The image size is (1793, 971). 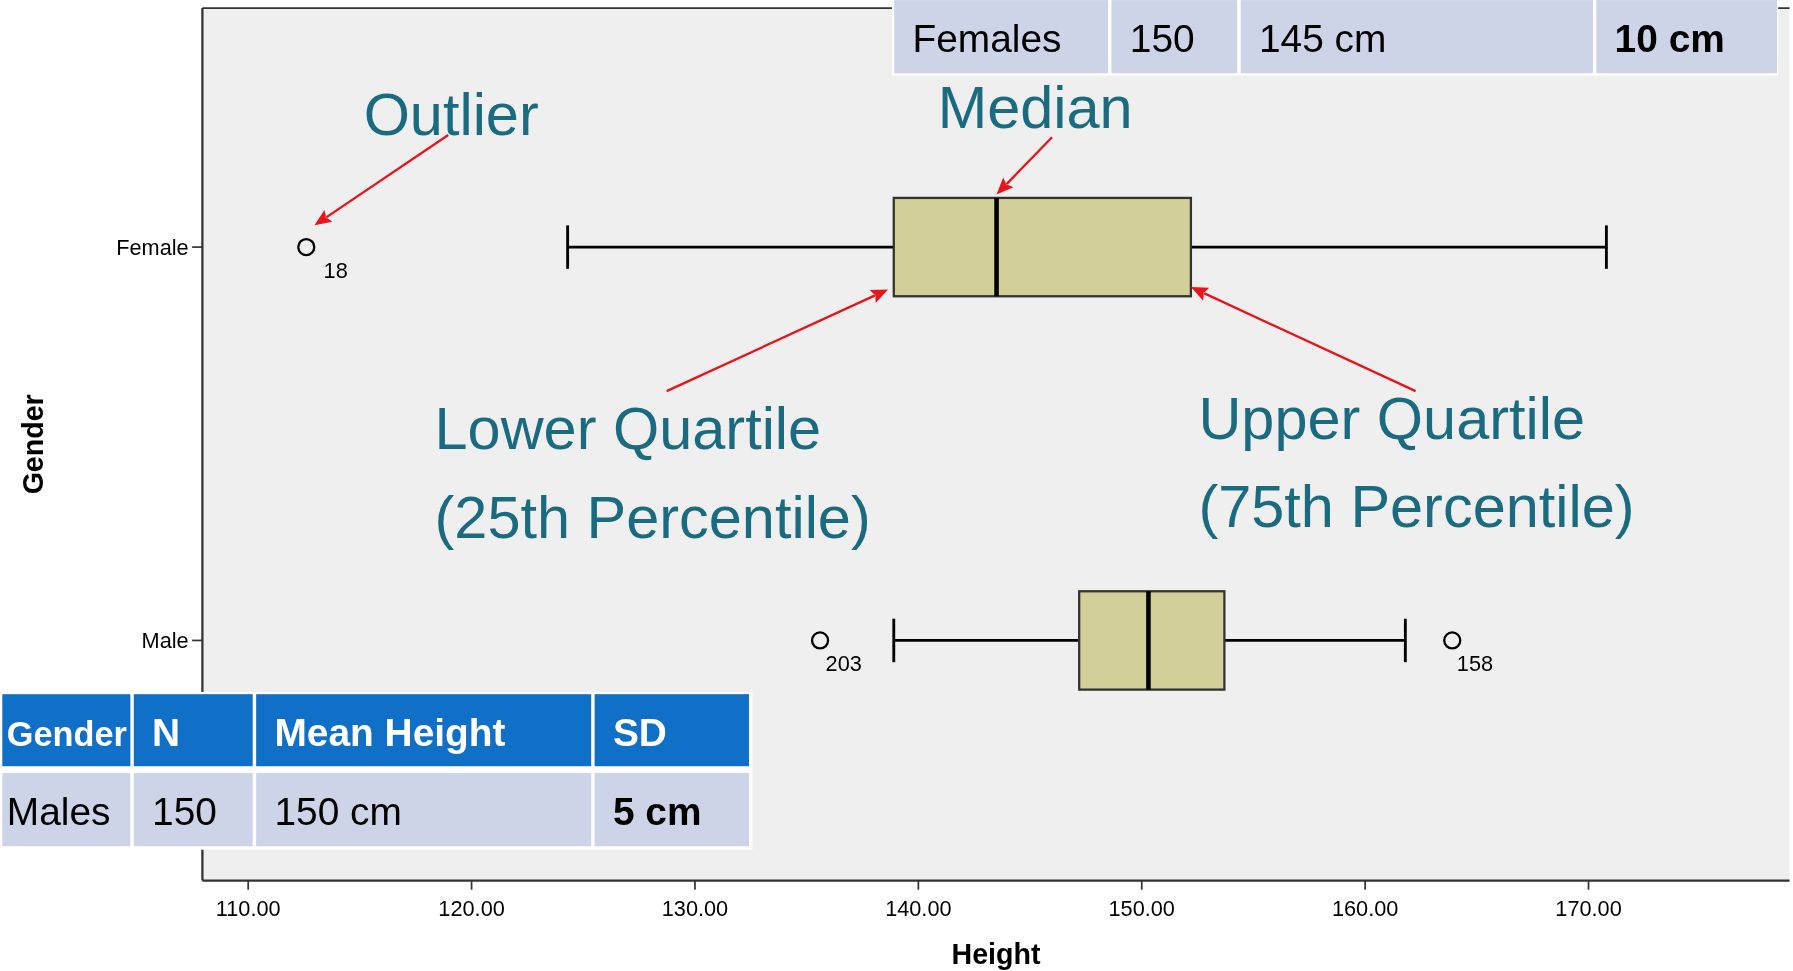 What do you see at coordinates (1365, 909) in the screenshot?
I see `x-tick-label: 160.00` at bounding box center [1365, 909].